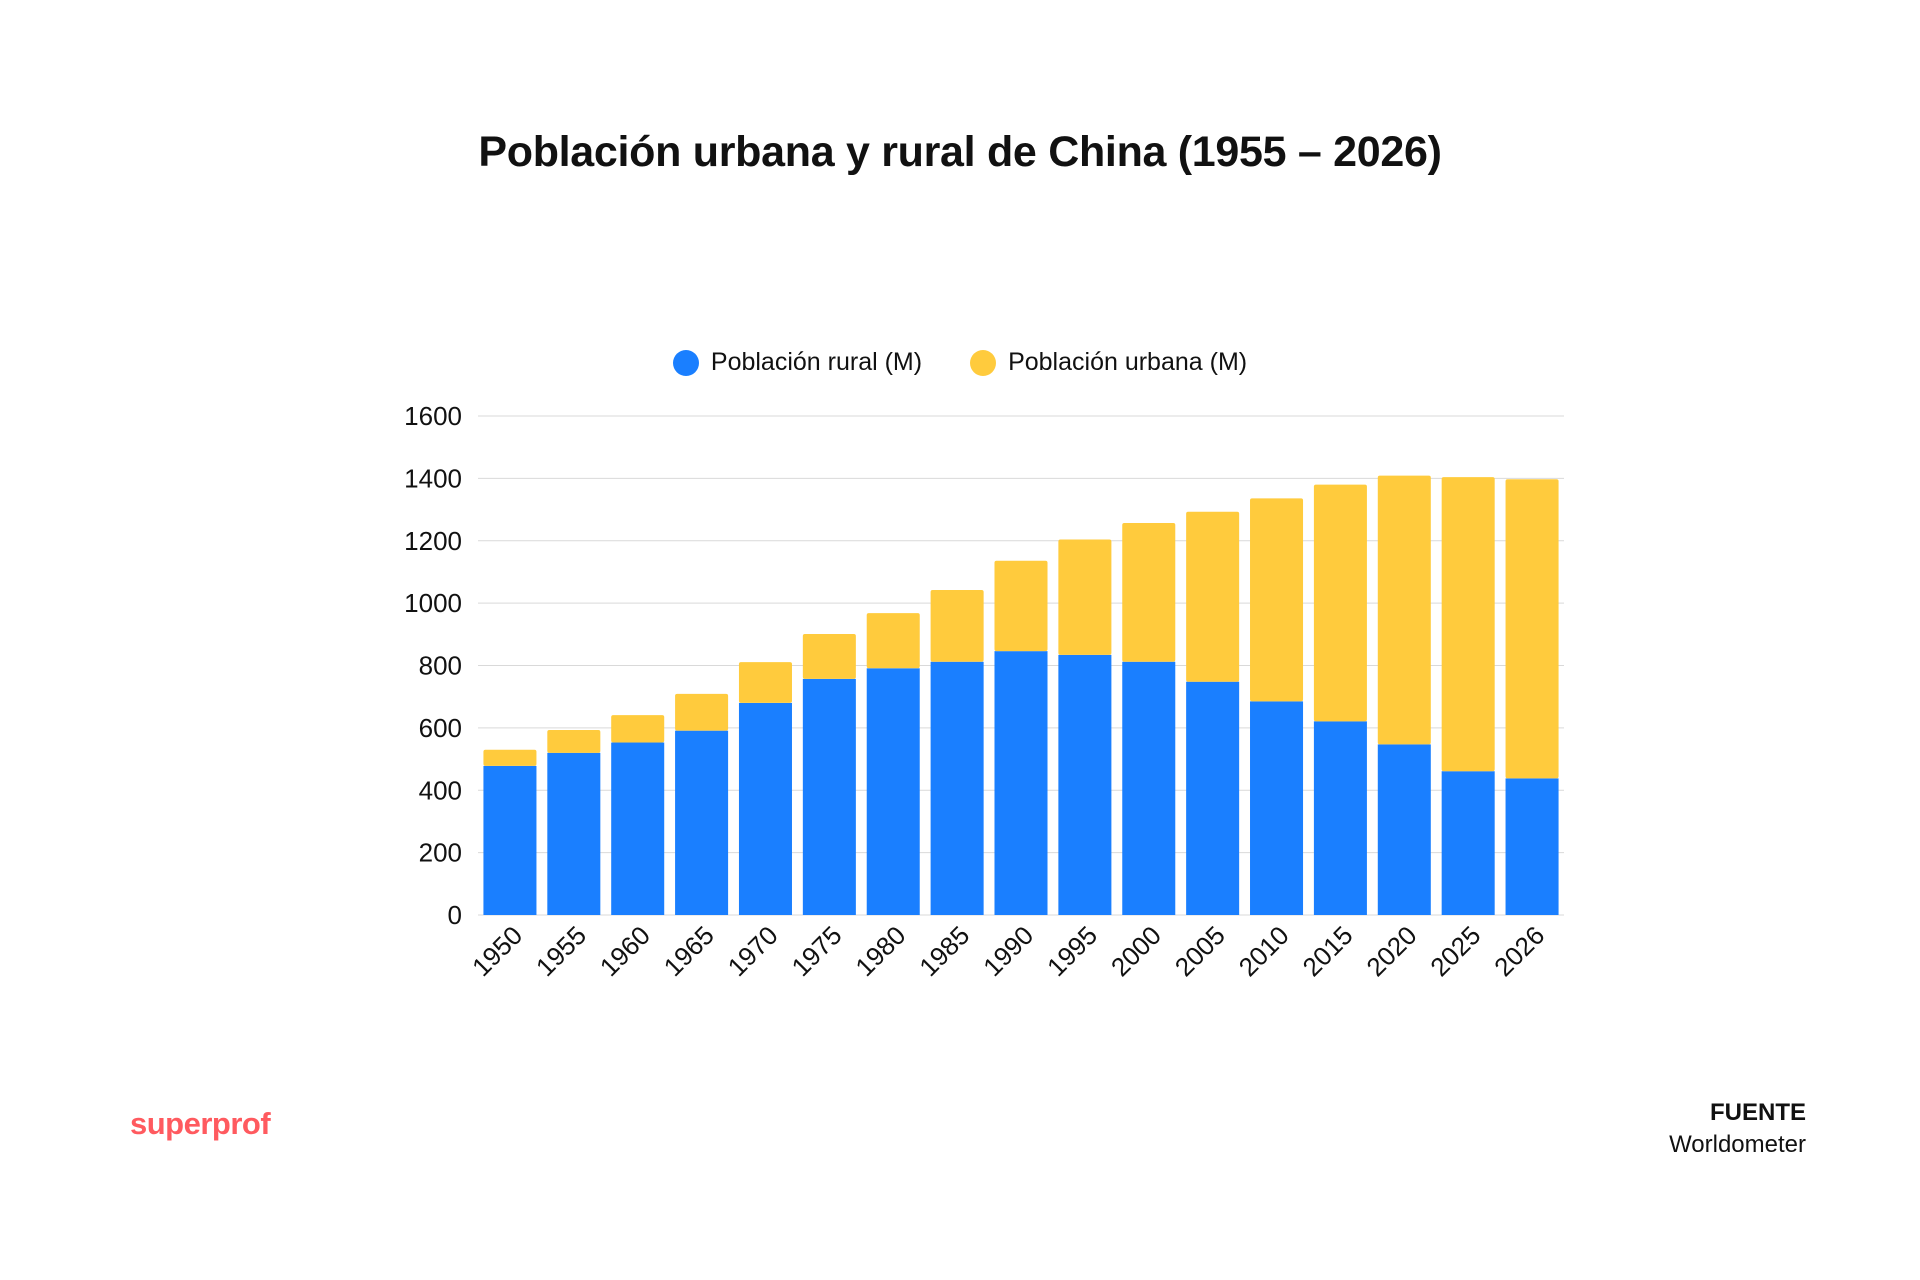 The image size is (1920, 1280). What do you see at coordinates (440, 728) in the screenshot?
I see `y-tick-label: 600` at bounding box center [440, 728].